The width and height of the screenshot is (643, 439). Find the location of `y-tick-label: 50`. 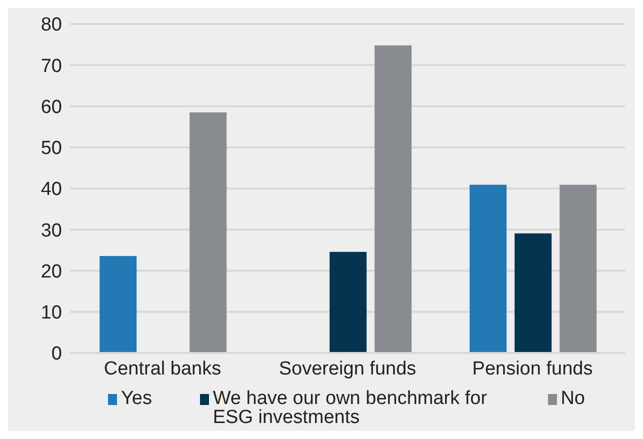

y-tick-label: 50 is located at coordinates (51, 149).